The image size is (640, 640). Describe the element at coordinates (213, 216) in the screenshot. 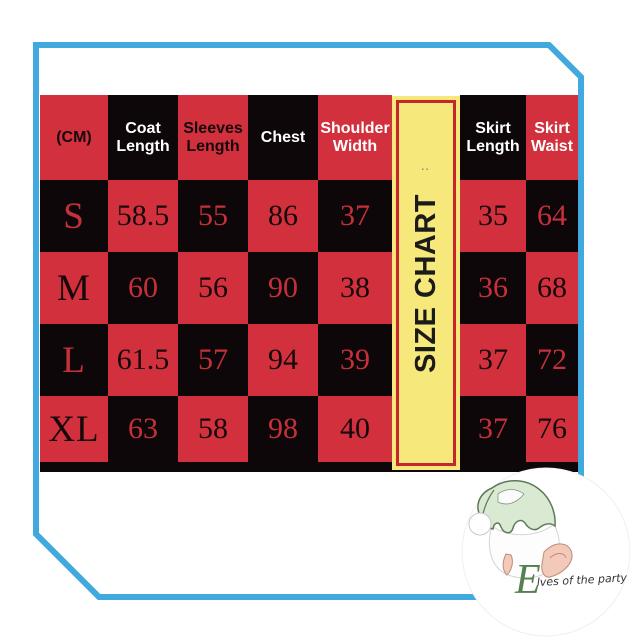

I see `sleeves-value-S: 55` at that location.